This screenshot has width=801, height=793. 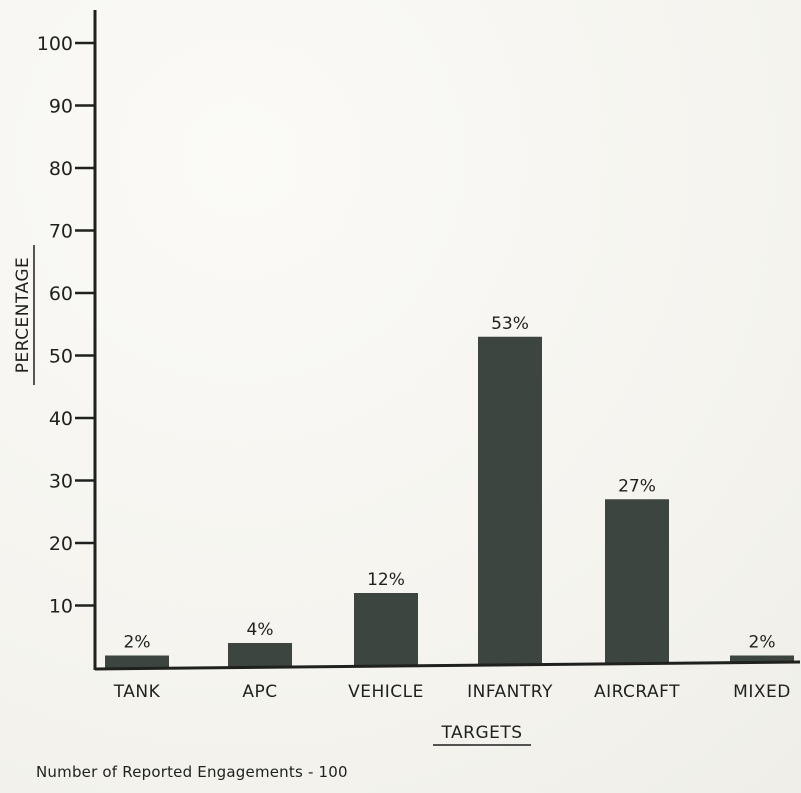 What do you see at coordinates (61, 232) in the screenshot?
I see `y-tick-label: 70` at bounding box center [61, 232].